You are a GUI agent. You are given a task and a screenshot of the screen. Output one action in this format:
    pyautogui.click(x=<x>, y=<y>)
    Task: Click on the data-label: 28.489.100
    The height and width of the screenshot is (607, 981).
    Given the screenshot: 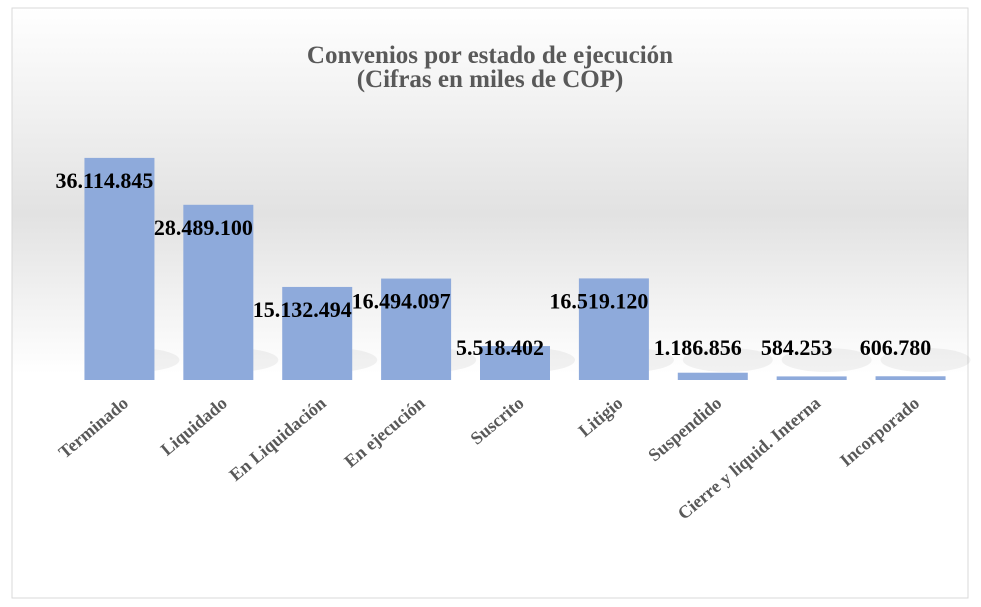 What is the action you would take?
    pyautogui.click(x=203, y=227)
    